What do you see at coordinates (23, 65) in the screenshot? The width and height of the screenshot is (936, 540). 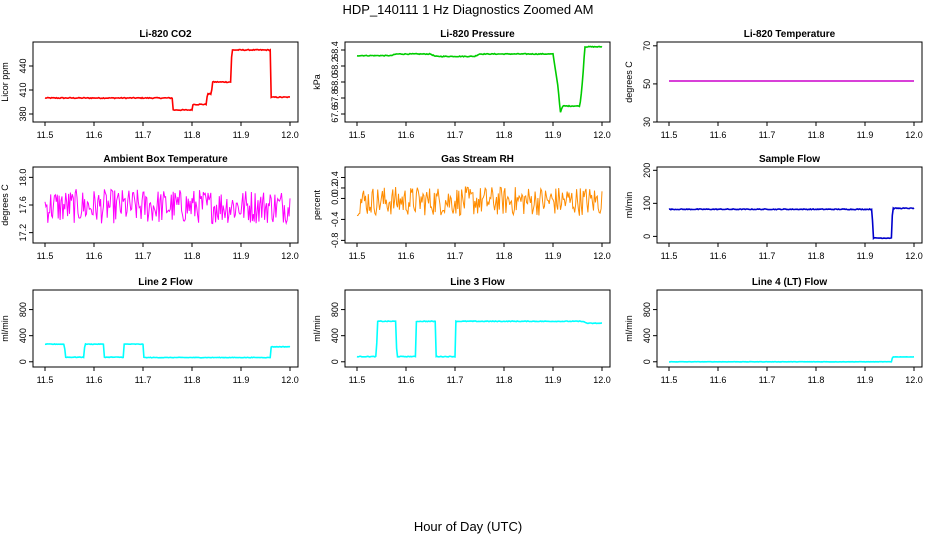 I see `y-tick-label: 440` at bounding box center [23, 65].